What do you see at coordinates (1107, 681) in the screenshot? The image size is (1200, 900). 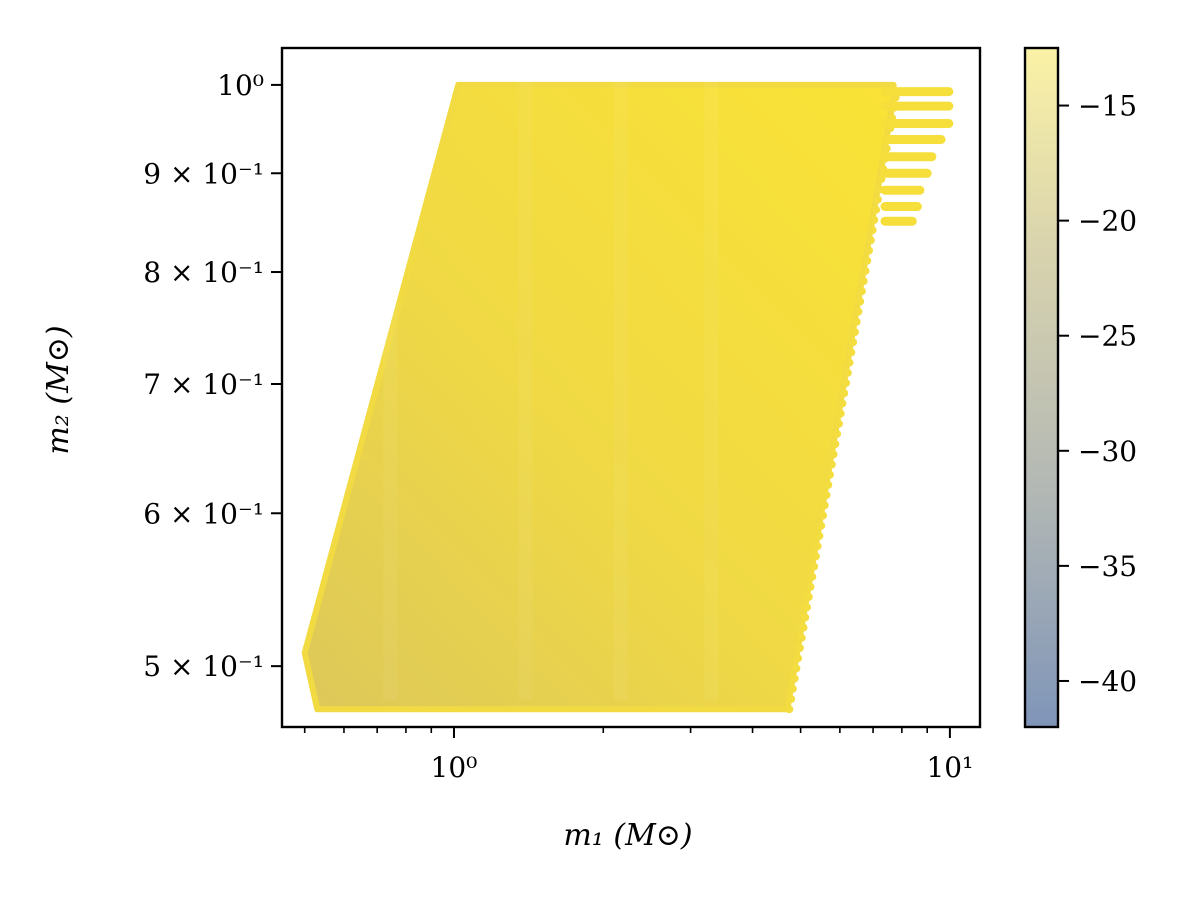 I see `colorbar-tick-label: −40` at bounding box center [1107, 681].